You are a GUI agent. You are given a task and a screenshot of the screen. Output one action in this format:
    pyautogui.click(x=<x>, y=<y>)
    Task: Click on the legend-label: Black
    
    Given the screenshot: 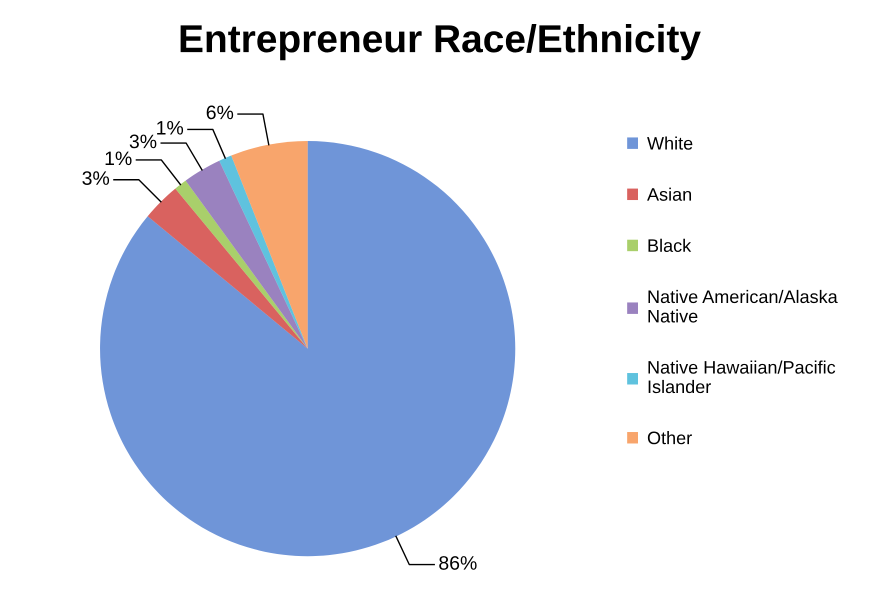 What is the action you would take?
    pyautogui.click(x=670, y=245)
    